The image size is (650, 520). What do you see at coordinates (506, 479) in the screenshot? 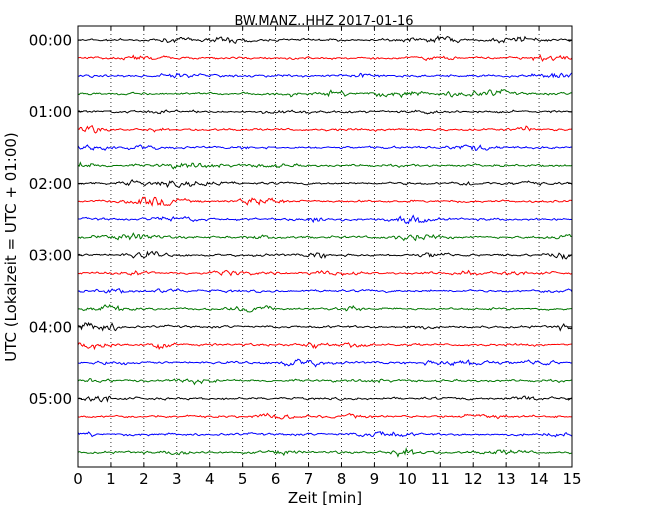
I see `x-tick-label: 13` at bounding box center [506, 479].